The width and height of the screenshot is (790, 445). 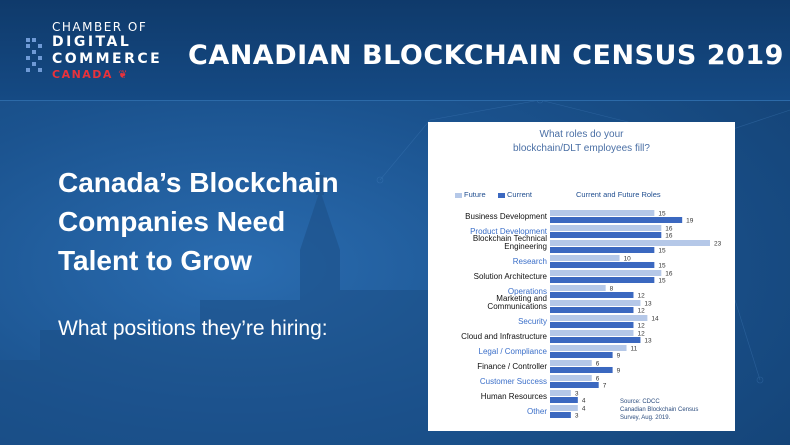 I want to click on page-title: CANADIAN BLOCKCHAIN CENSUS 2019, so click(x=486, y=55).